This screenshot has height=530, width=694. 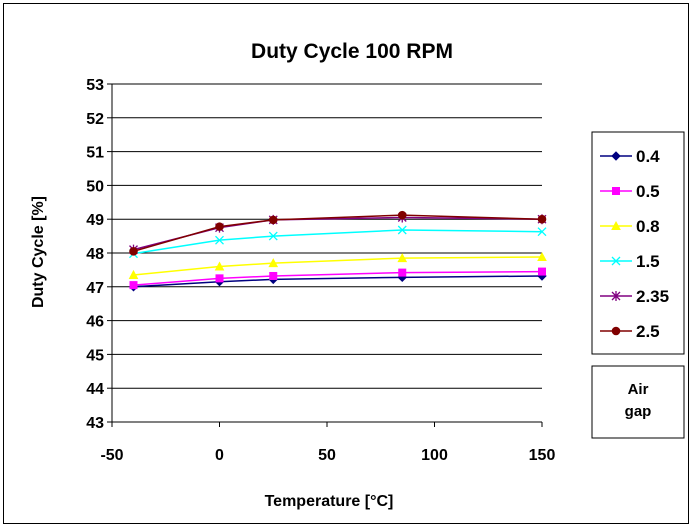 What do you see at coordinates (648, 191) in the screenshot?
I see `legend-label: 0.5` at bounding box center [648, 191].